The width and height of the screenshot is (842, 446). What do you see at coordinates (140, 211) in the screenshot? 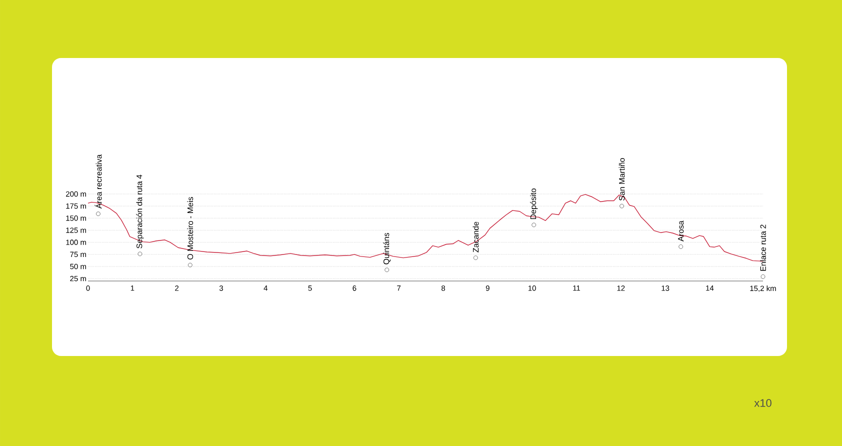
I see `annotation: Separación da ruta 4` at bounding box center [140, 211].